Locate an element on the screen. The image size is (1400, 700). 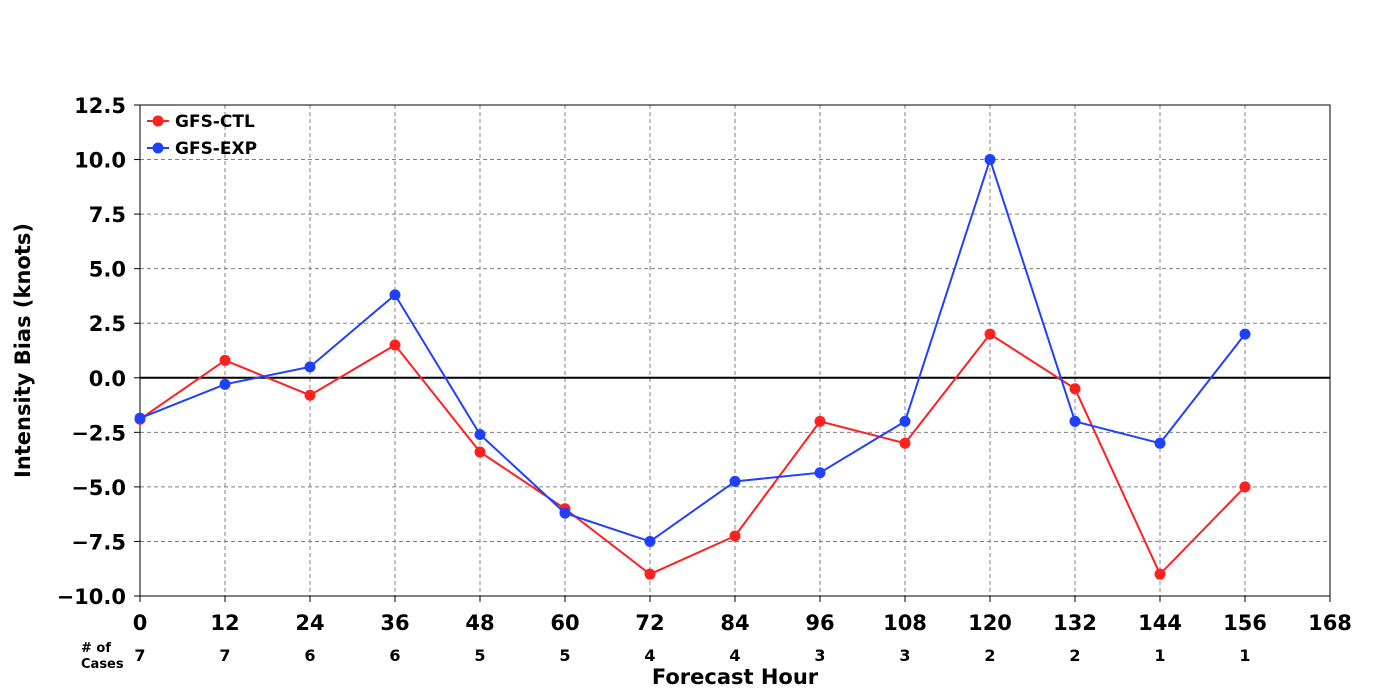
x-tick-label: 132 is located at coordinates (1075, 623).